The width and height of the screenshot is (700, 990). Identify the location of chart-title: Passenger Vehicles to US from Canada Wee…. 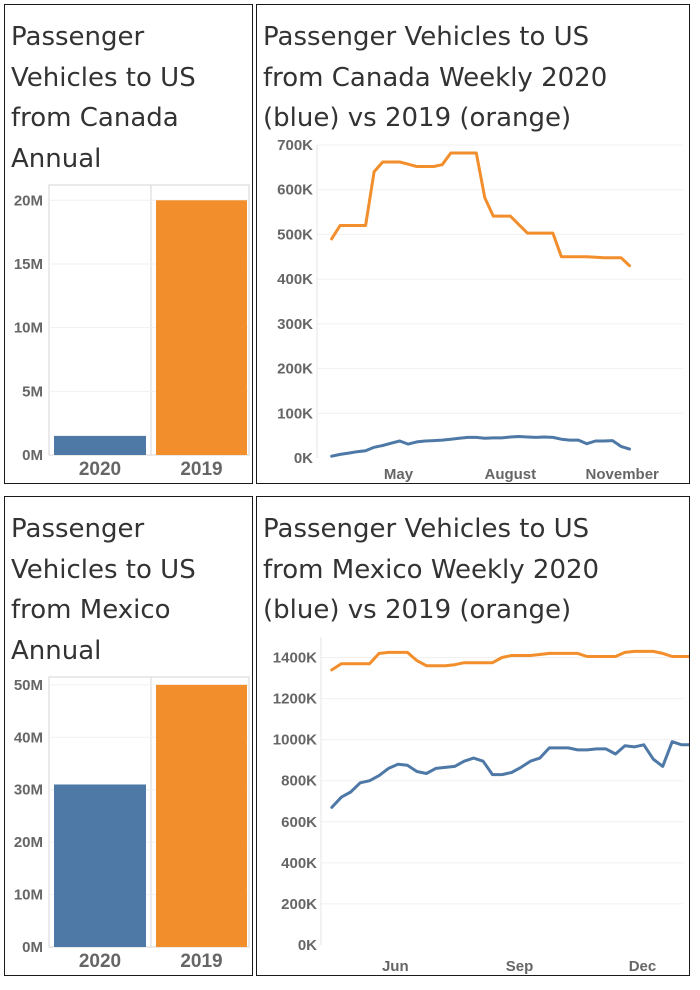
(435, 78).